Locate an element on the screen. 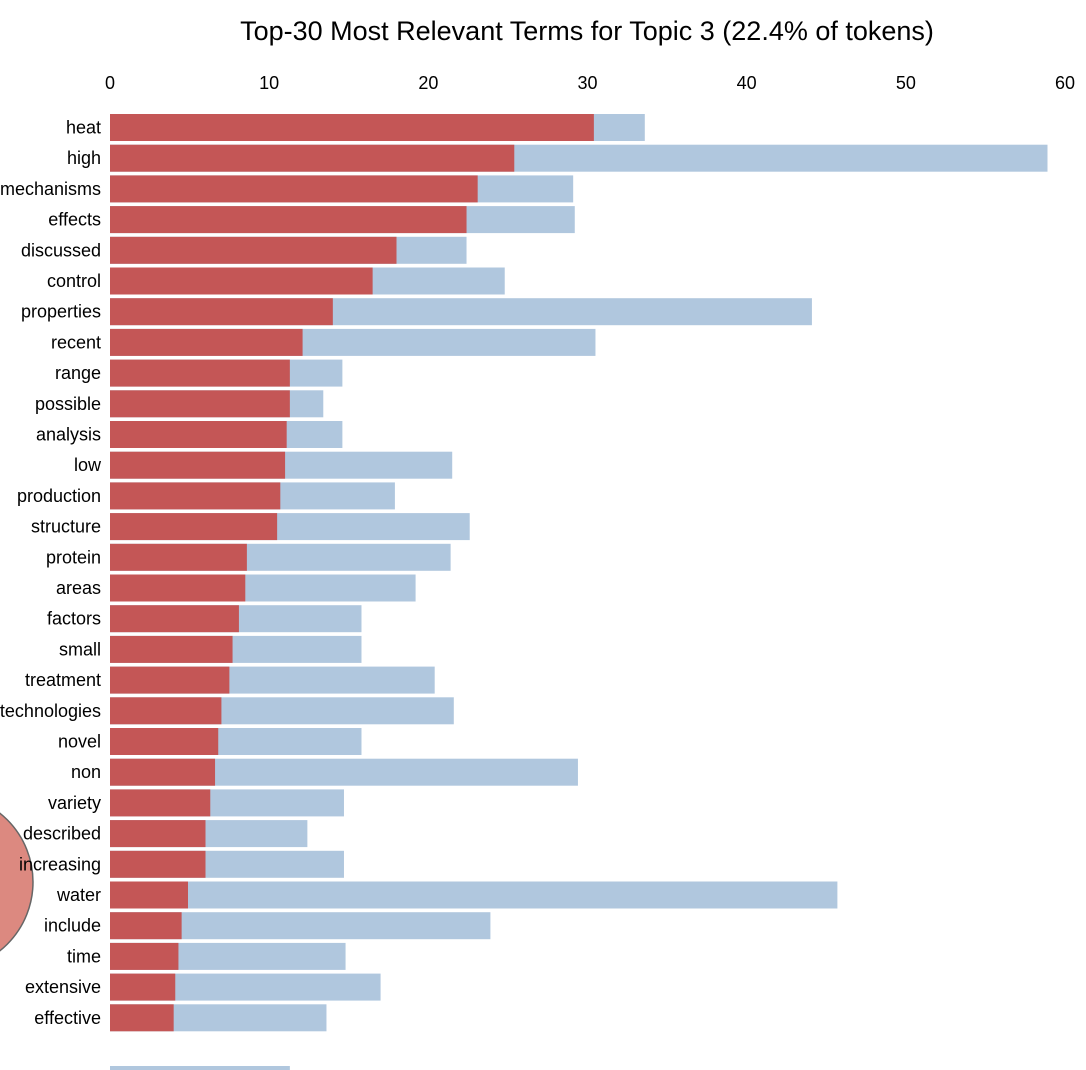 The image size is (1086, 1070). topic-bar-protein is located at coordinates (178, 557).